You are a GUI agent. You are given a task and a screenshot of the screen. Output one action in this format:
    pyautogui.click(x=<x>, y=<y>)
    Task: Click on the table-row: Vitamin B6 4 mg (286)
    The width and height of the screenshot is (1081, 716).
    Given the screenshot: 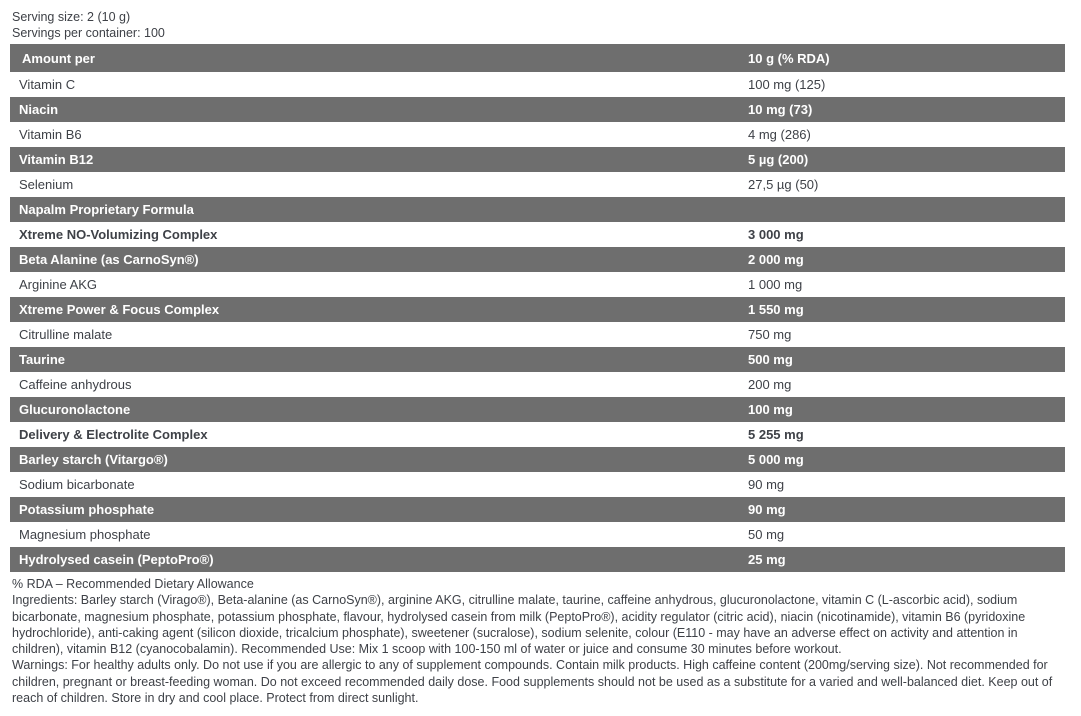 What is the action you would take?
    pyautogui.click(x=537, y=134)
    